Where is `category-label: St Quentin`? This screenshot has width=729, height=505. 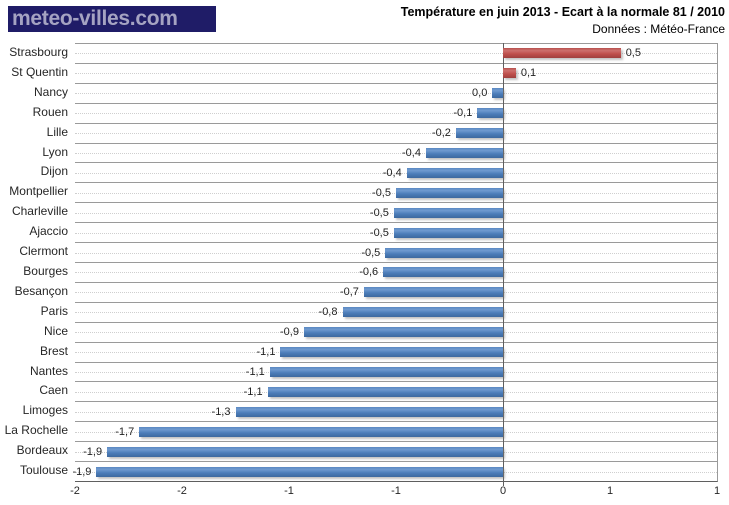
category-label: St Quentin is located at coordinates (39, 71).